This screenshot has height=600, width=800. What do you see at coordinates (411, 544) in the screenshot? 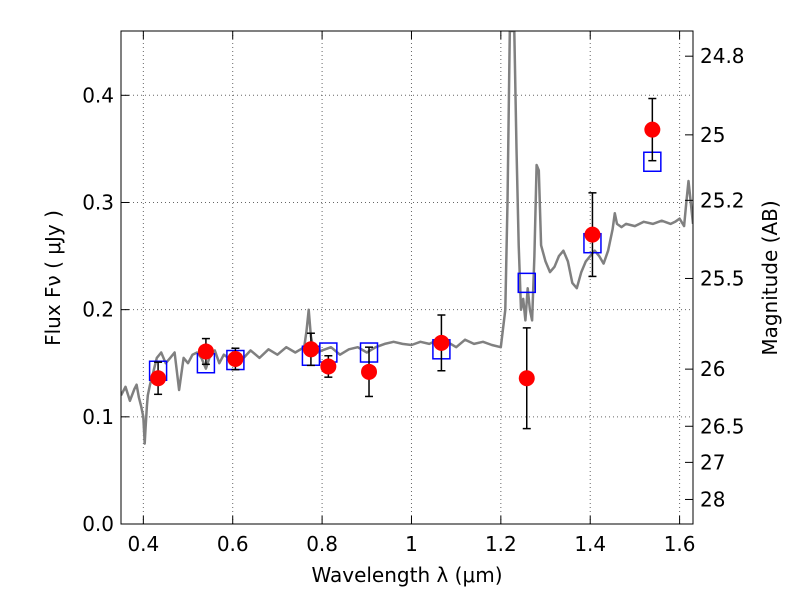
I see `x-tick-label: 1` at bounding box center [411, 544].